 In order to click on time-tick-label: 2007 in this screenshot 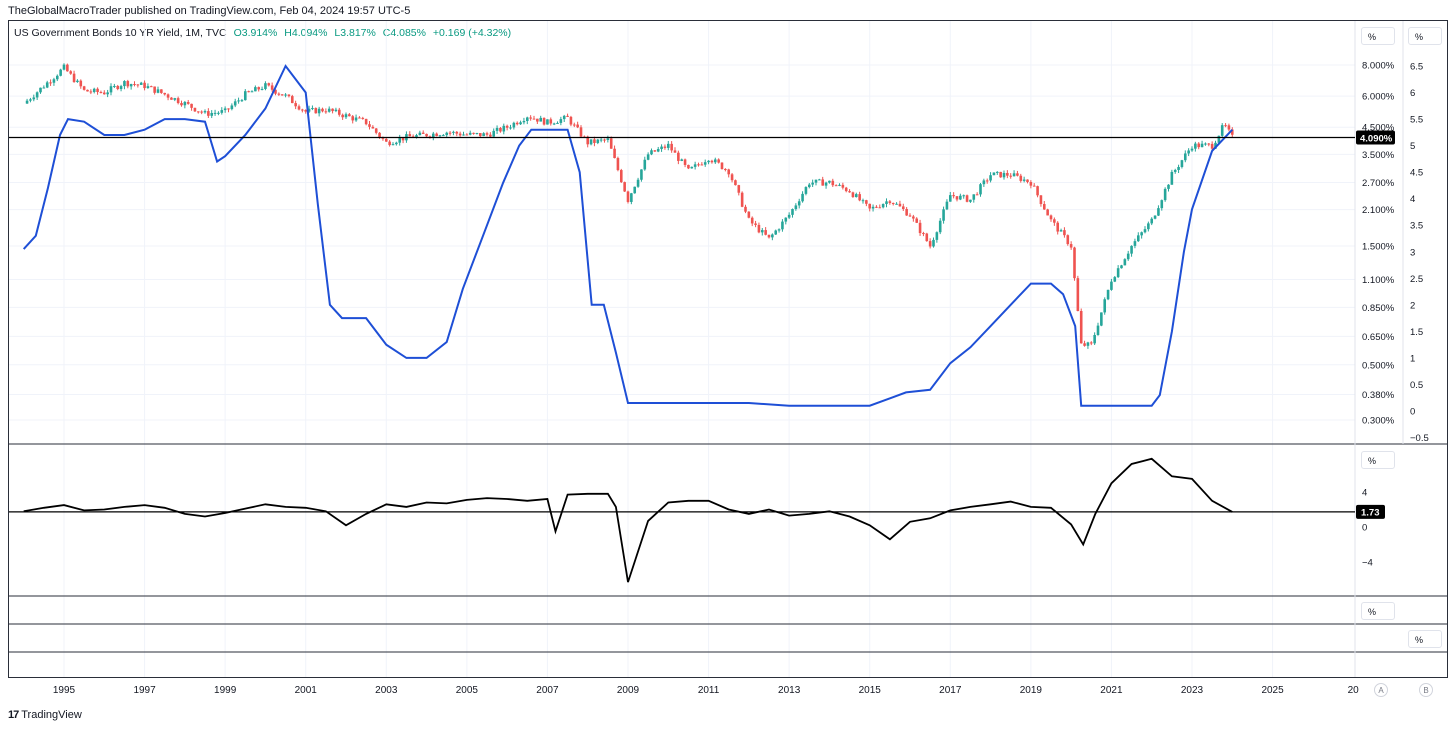, I will do `click(547, 690)`.